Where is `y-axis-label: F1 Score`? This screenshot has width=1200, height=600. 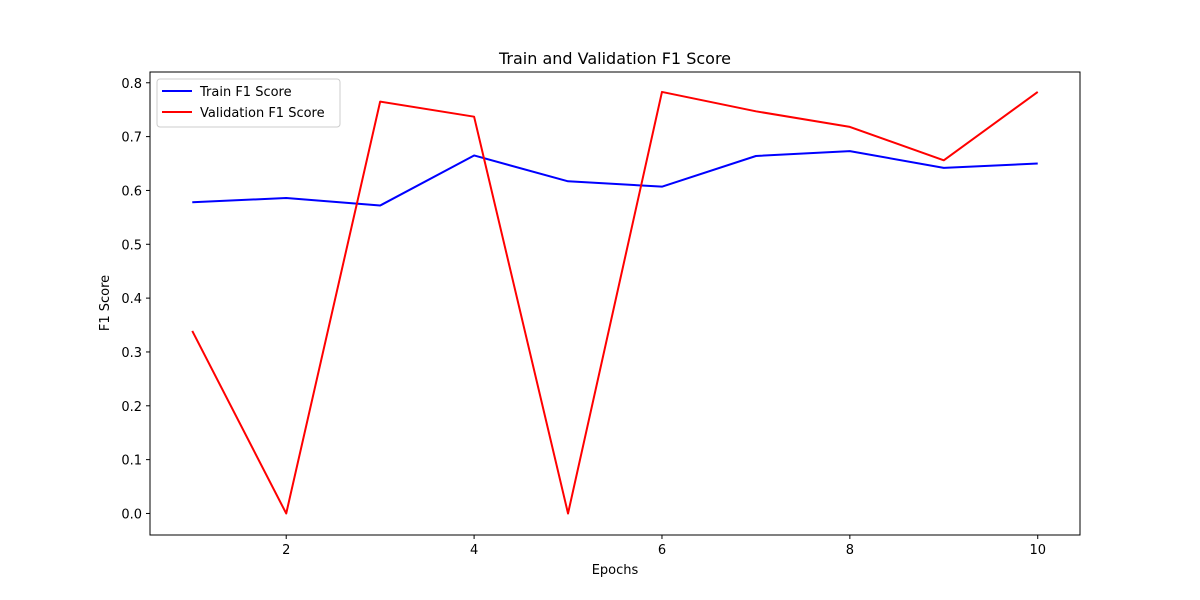 y-axis-label: F1 Score is located at coordinates (105, 303).